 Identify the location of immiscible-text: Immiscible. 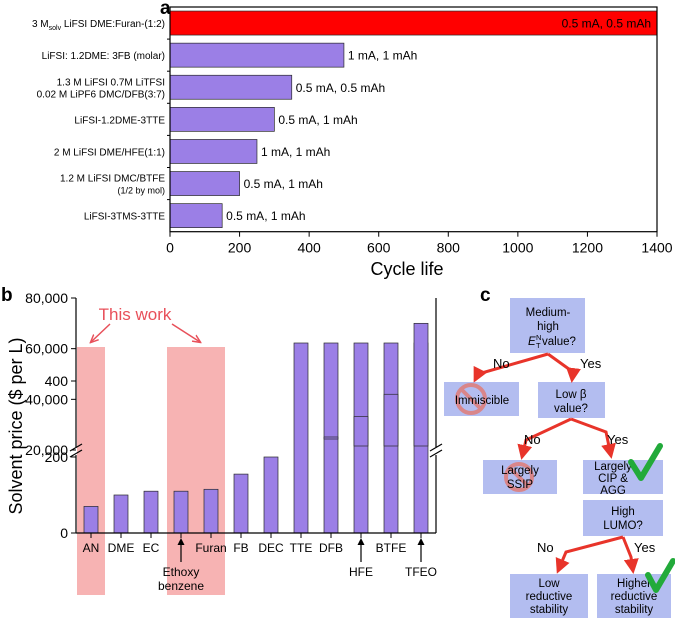
(482, 401).